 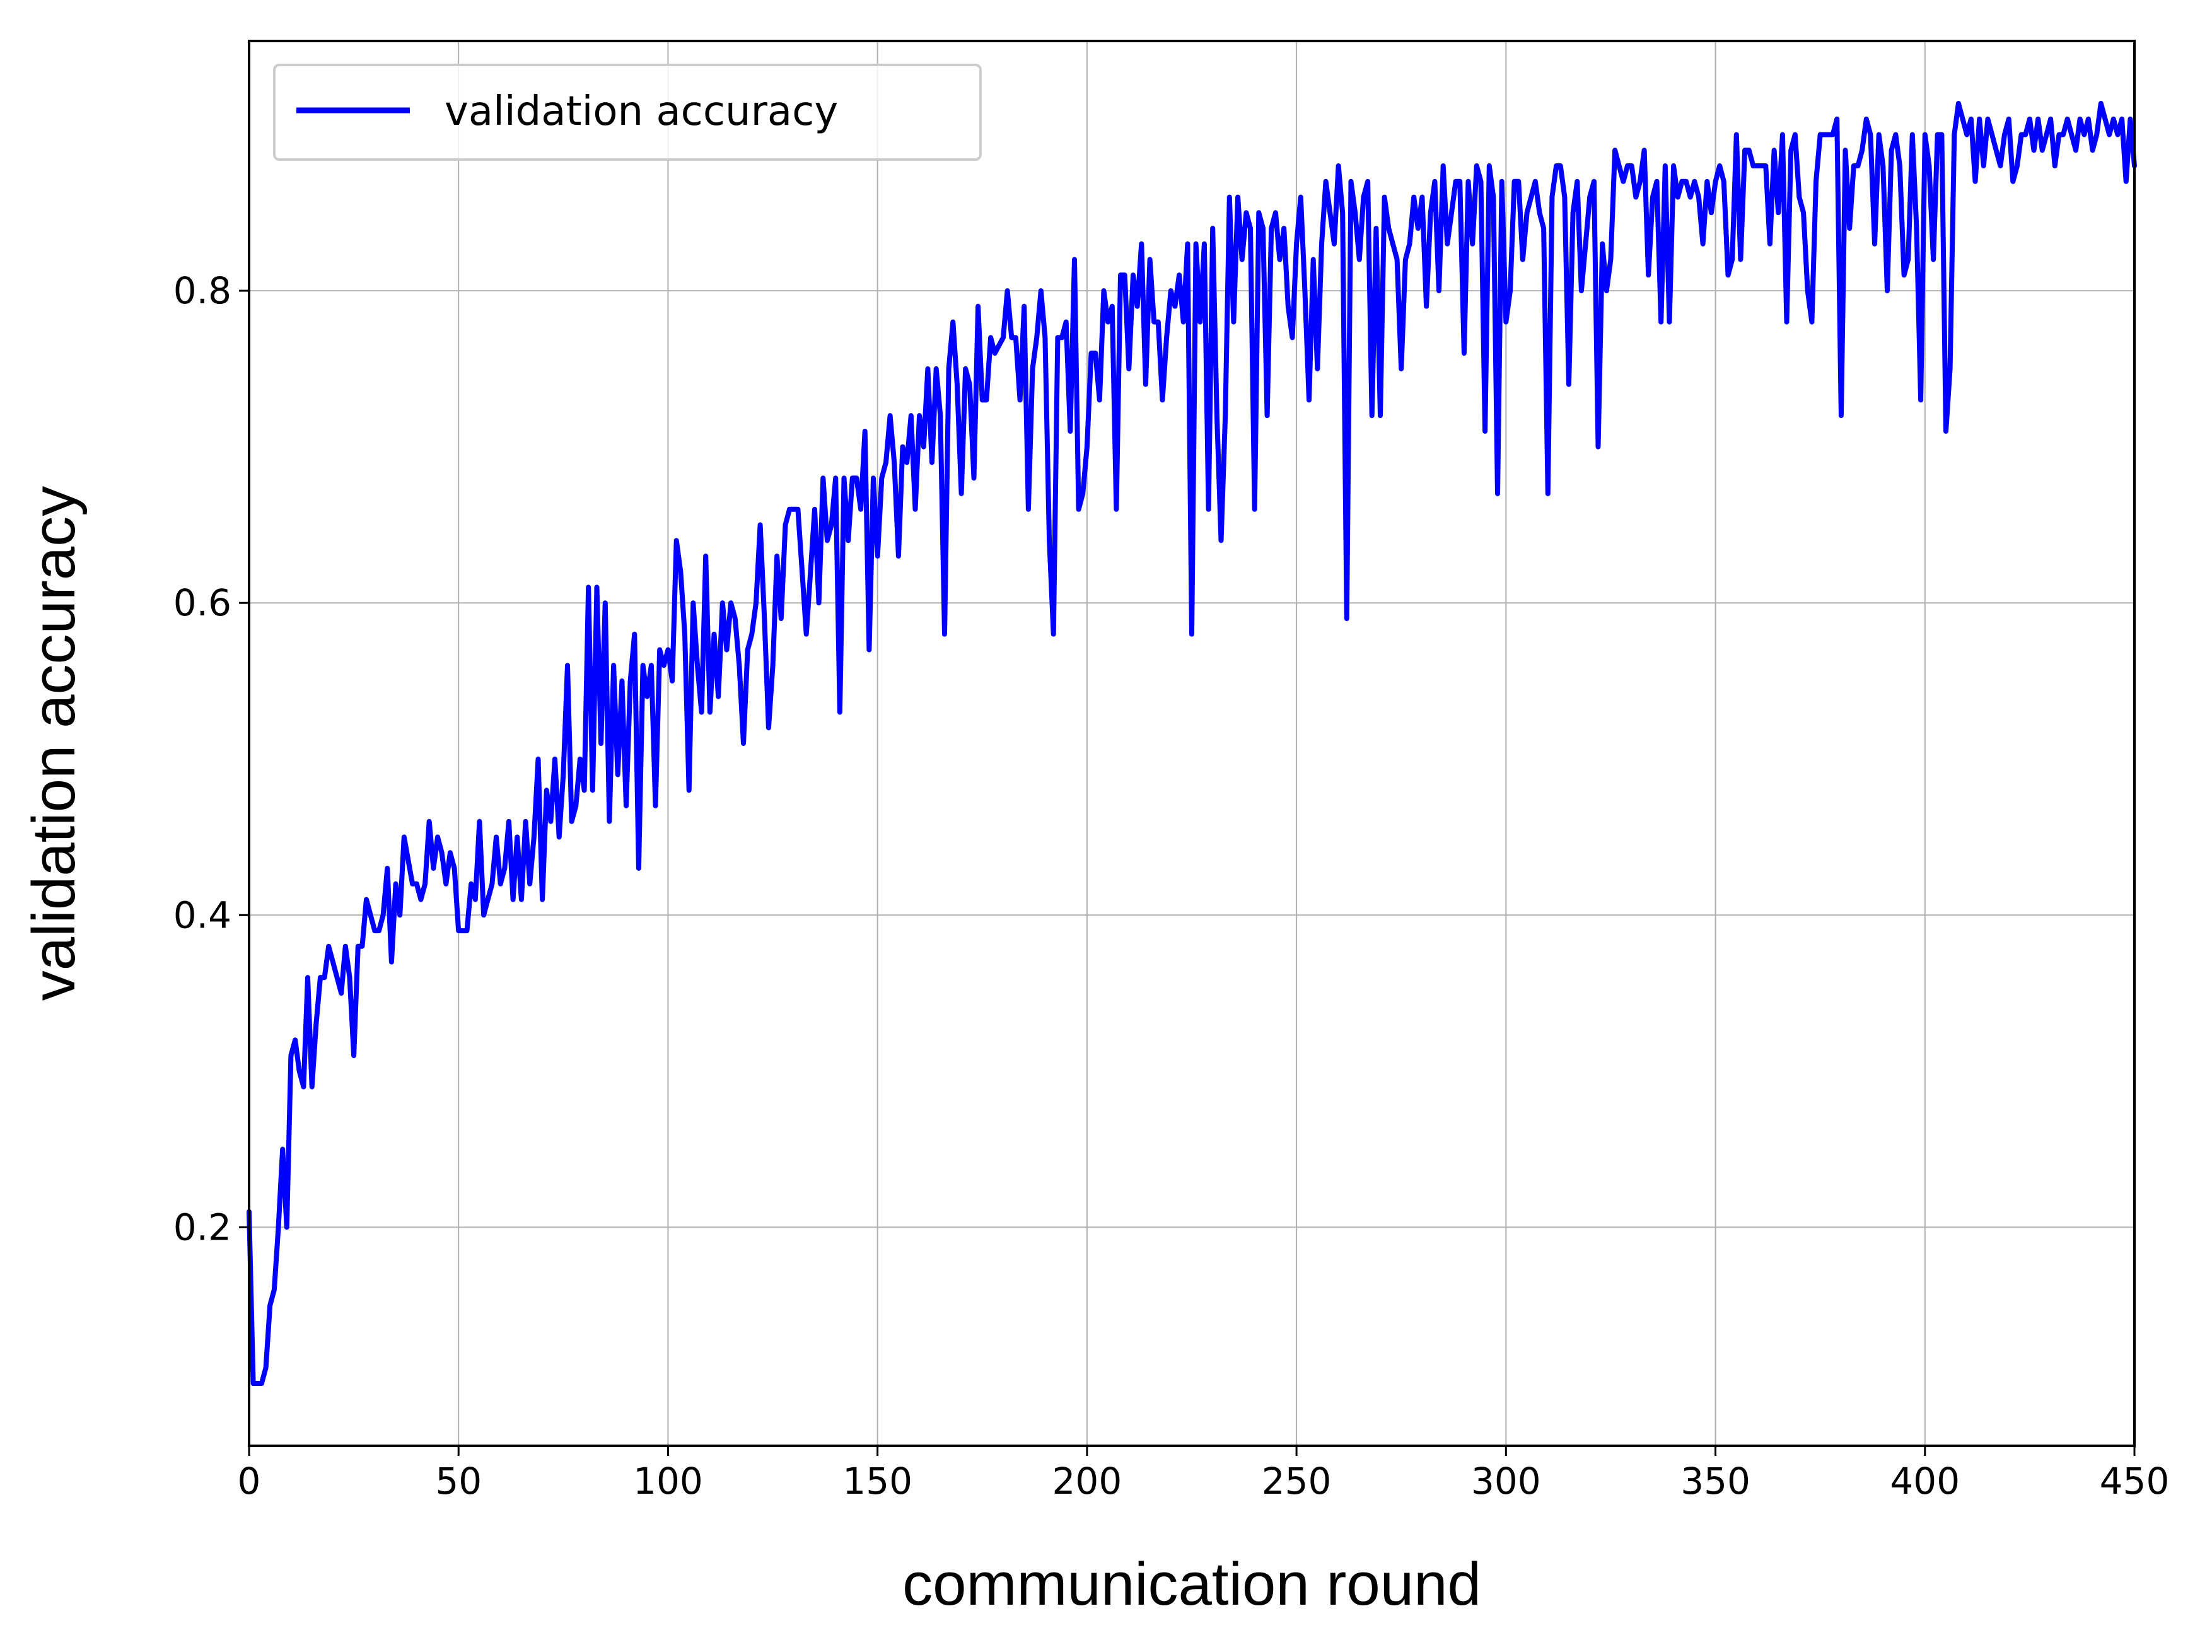 I want to click on x-tick-label: 450, so click(x=2135, y=1481).